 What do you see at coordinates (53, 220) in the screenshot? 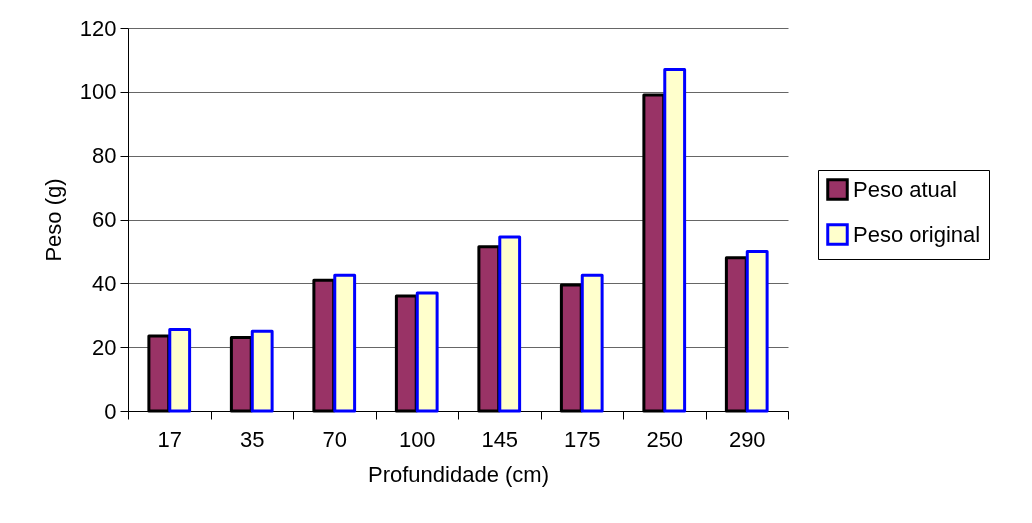
I see `y-axis-title: Peso (g)` at bounding box center [53, 220].